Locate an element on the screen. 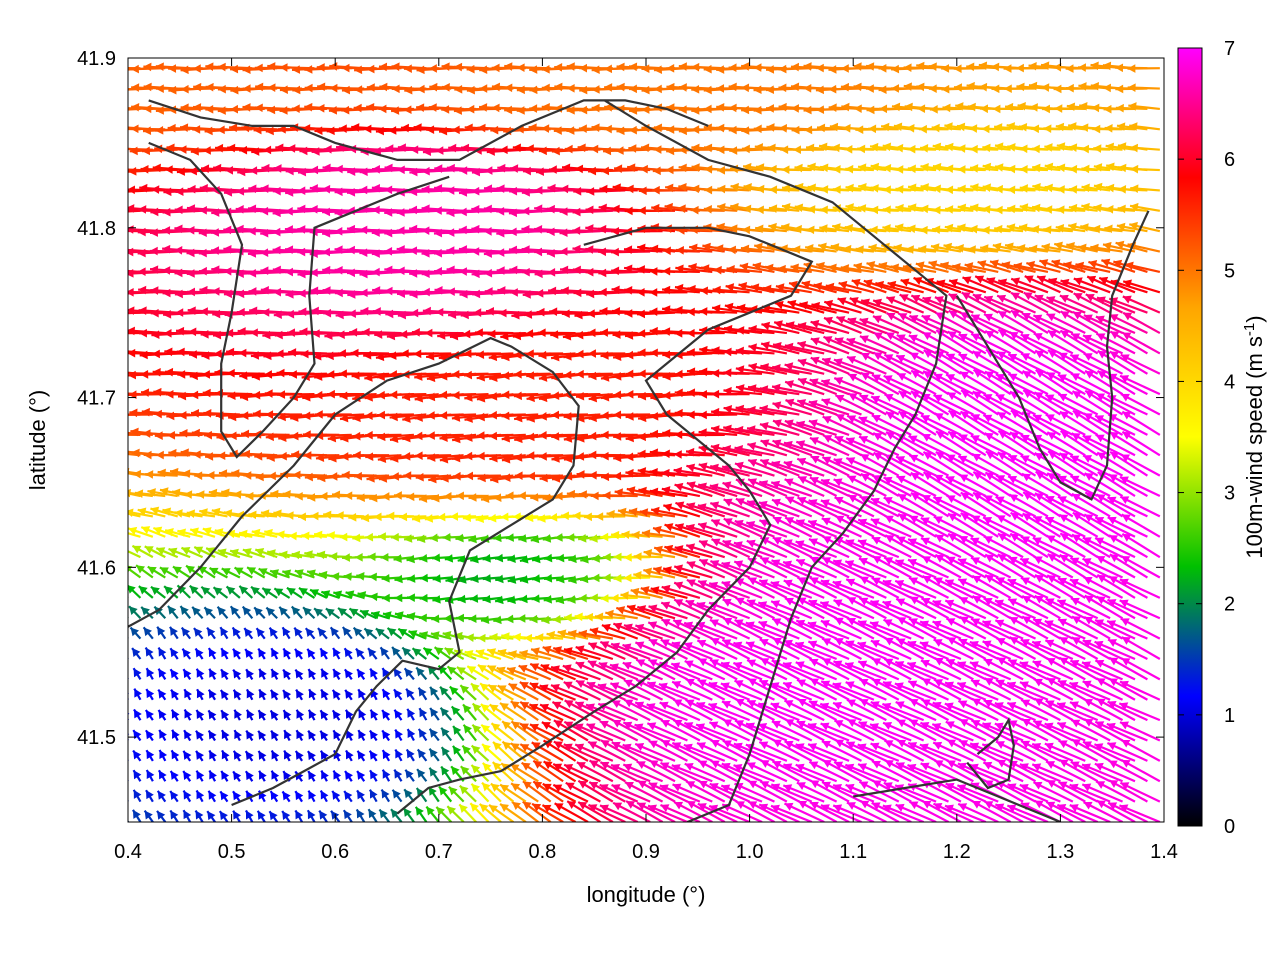  x-tick-label: 1.0 is located at coordinates (750, 852).